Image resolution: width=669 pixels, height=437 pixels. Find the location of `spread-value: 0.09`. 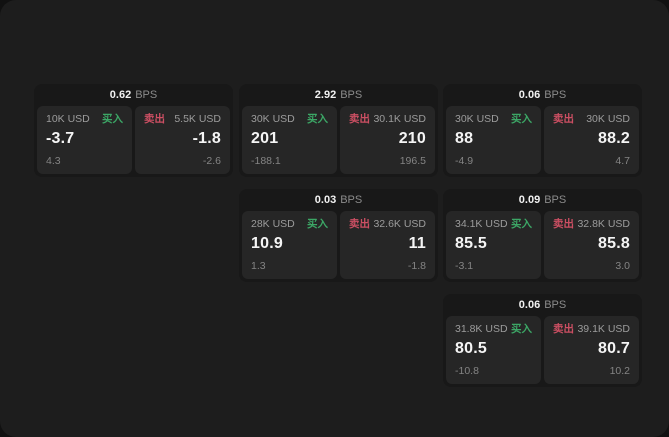

spread-value: 0.09 is located at coordinates (529, 200).